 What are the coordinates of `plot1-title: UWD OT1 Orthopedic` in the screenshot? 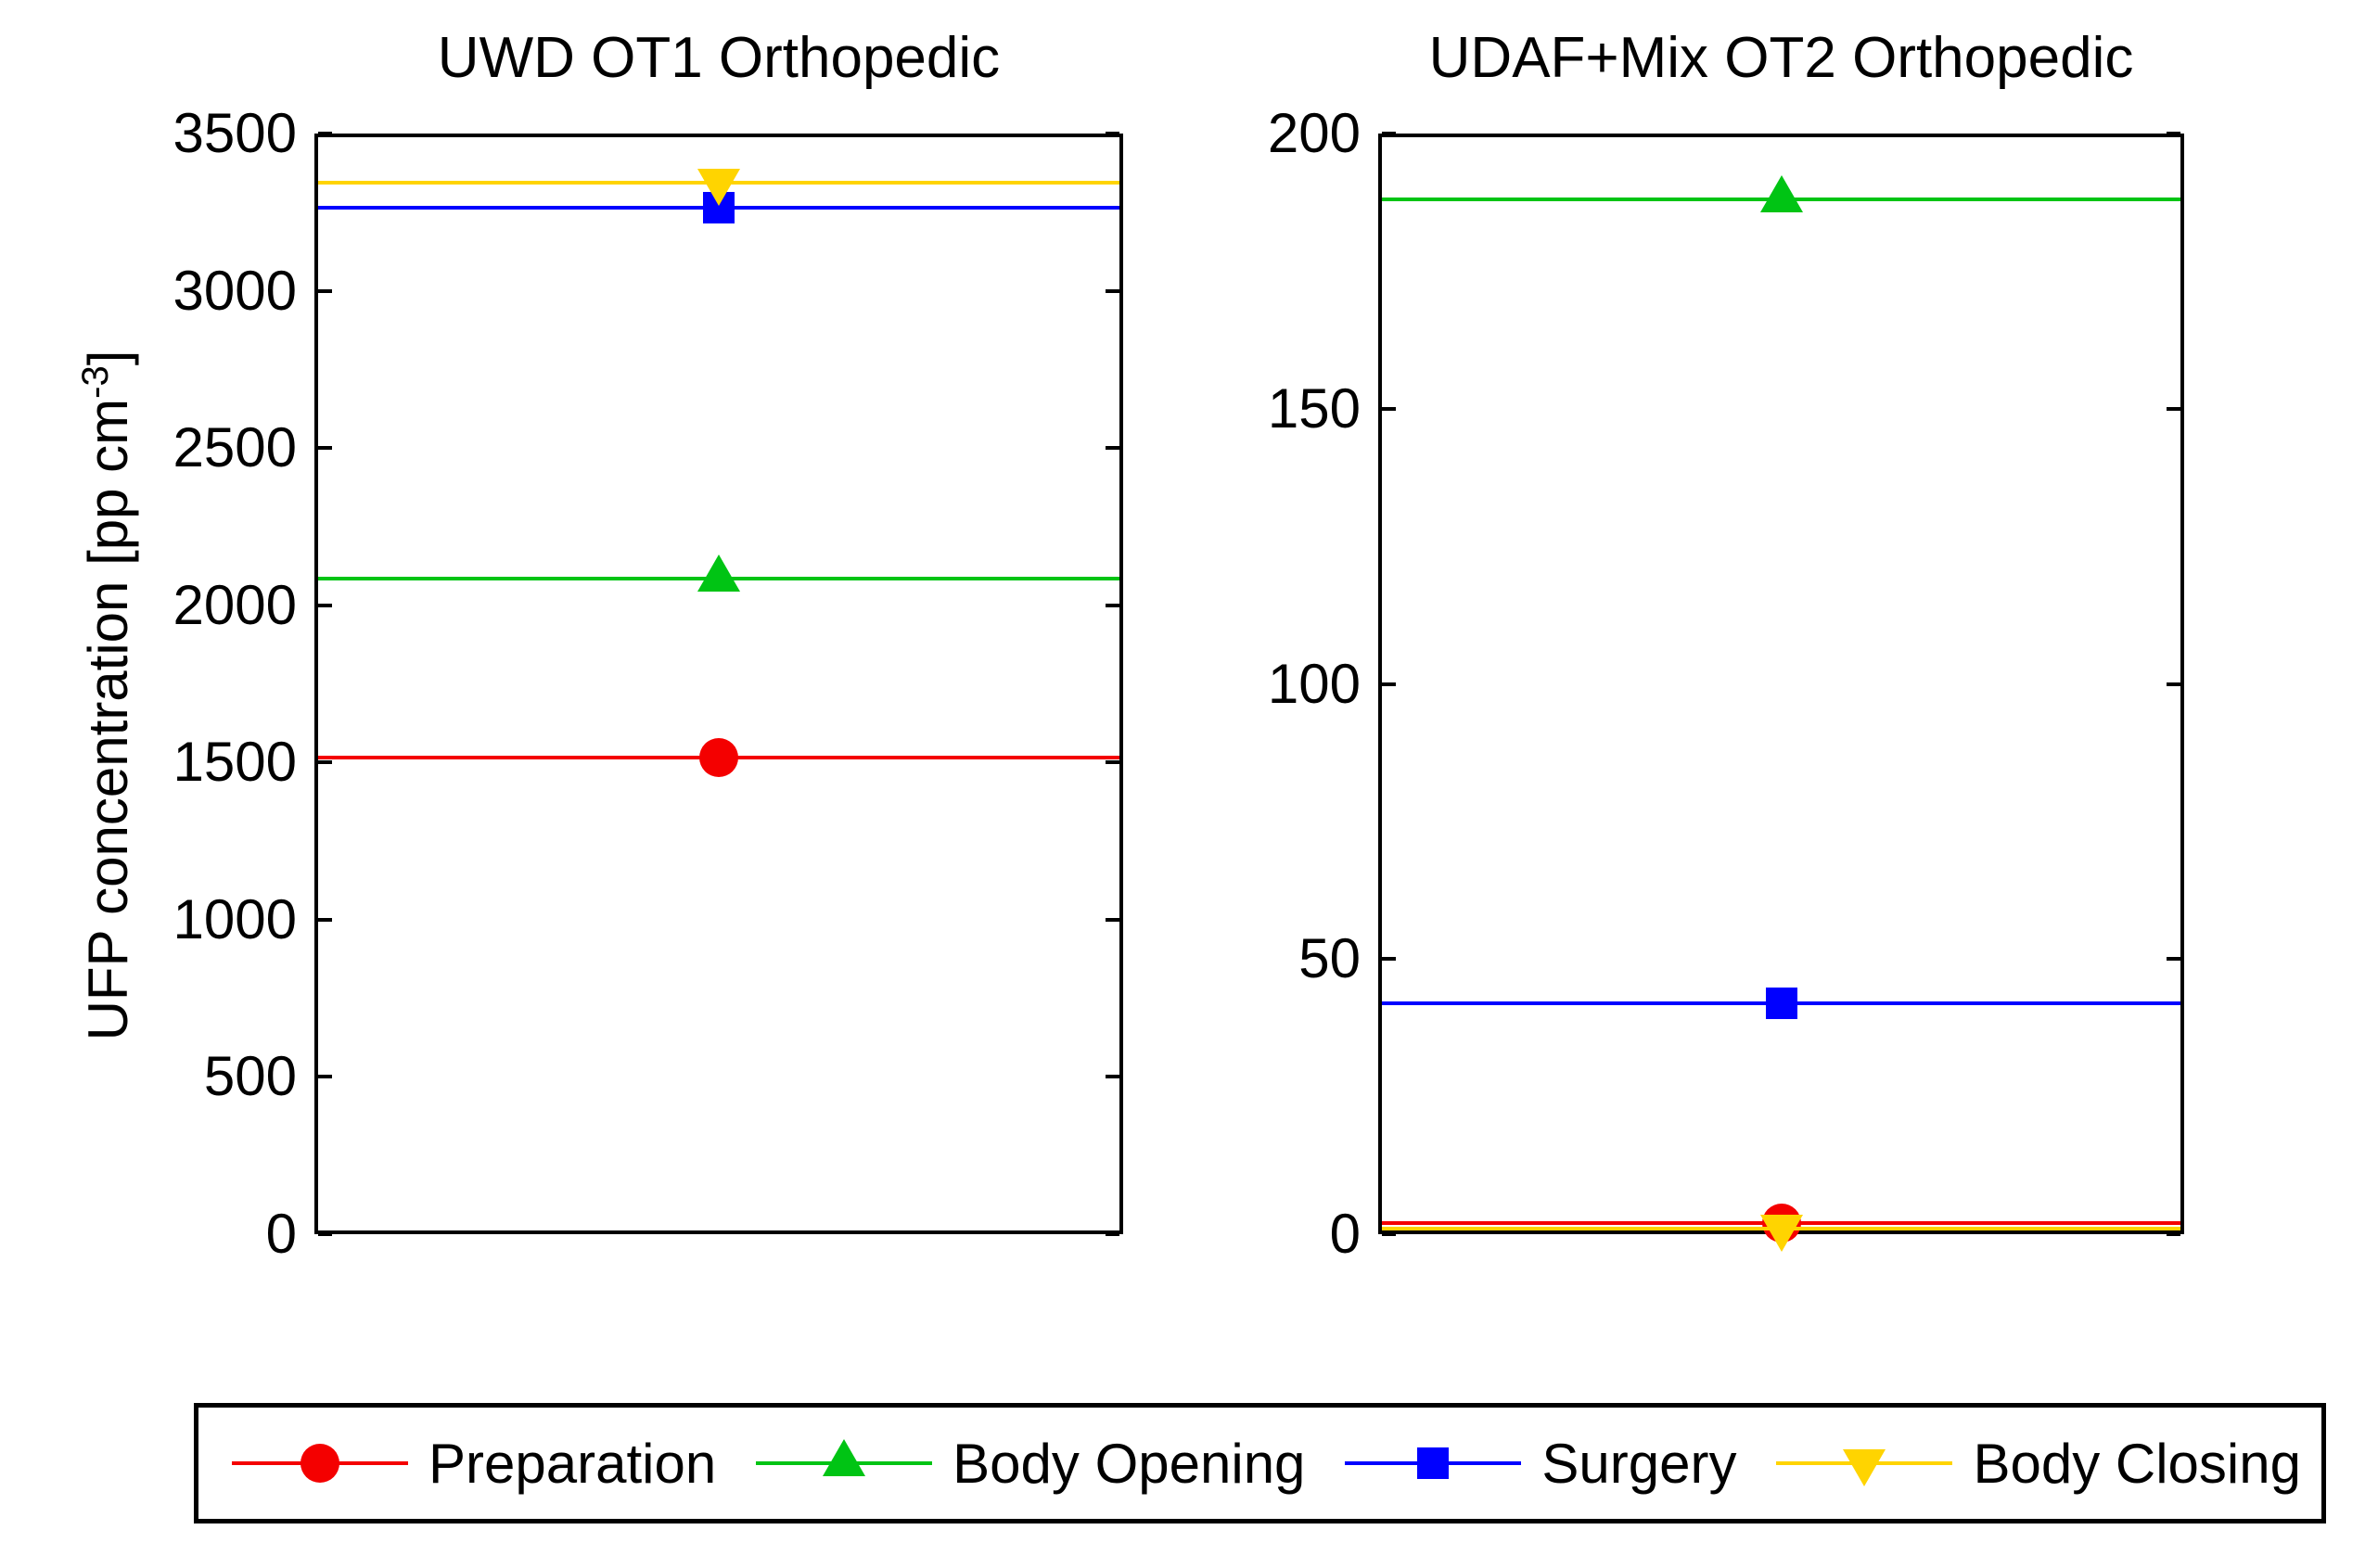 It's located at (719, 58).